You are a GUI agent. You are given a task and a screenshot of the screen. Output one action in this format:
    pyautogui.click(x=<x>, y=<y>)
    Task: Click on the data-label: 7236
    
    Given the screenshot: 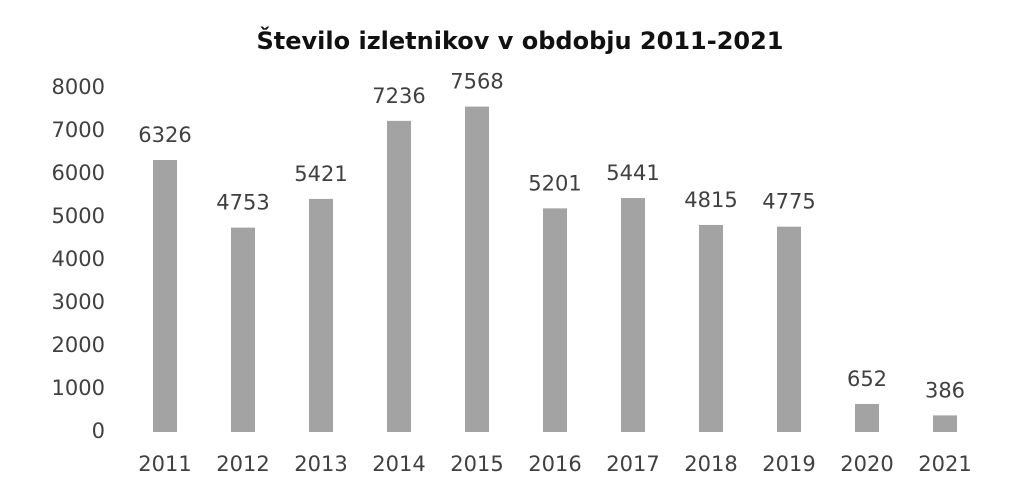 What is the action you would take?
    pyautogui.click(x=398, y=96)
    